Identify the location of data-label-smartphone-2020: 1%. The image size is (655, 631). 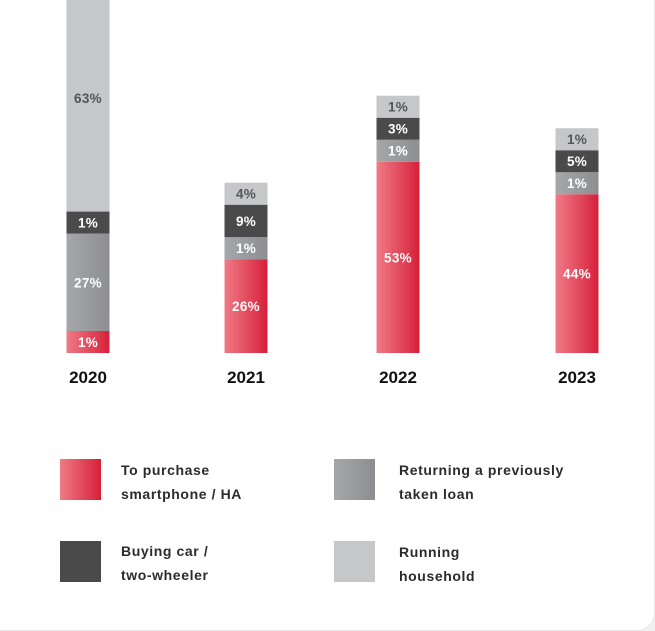
(88, 342).